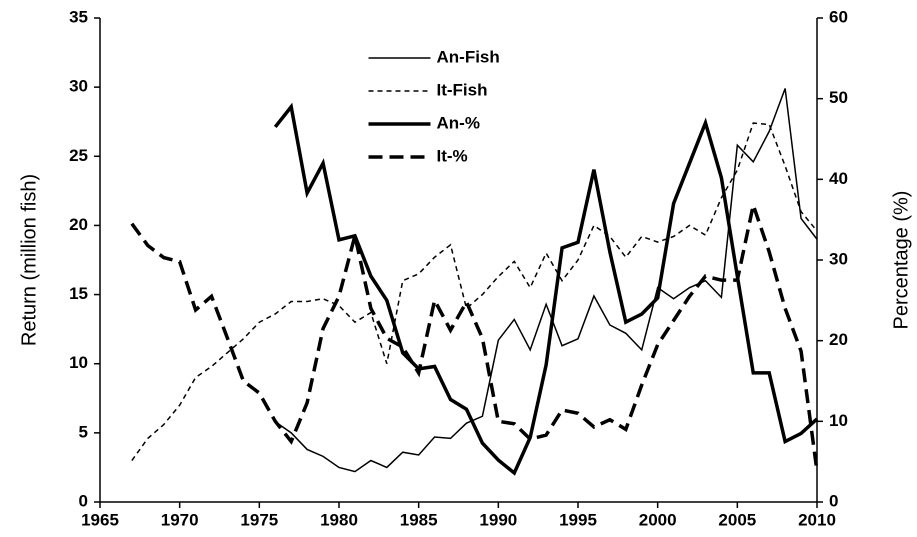 The image size is (917, 537). I want to click on x-tick-label: 2000, so click(658, 519).